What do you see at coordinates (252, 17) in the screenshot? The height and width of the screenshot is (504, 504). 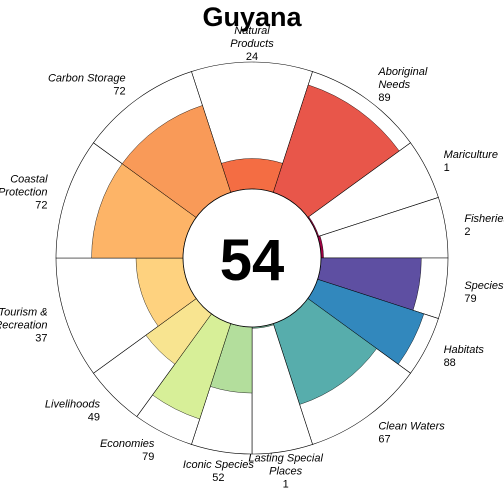 I see `chart-title: Guyana` at bounding box center [252, 17].